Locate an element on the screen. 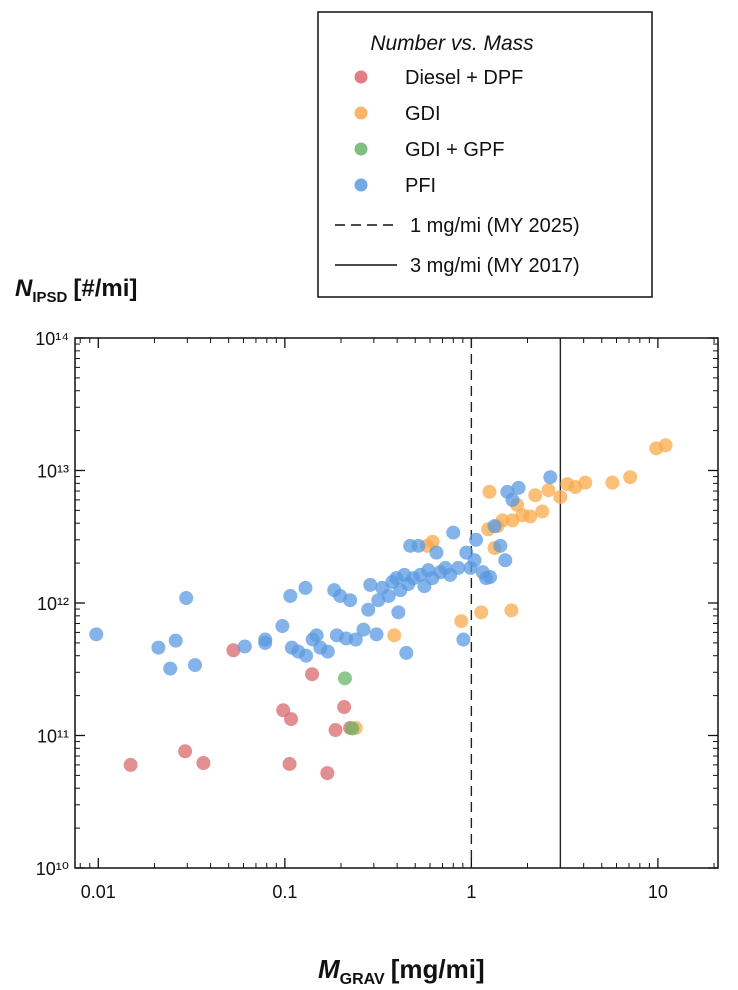 This screenshot has width=738, height=990. y-label-subscript: IPSD is located at coordinates (49, 297).